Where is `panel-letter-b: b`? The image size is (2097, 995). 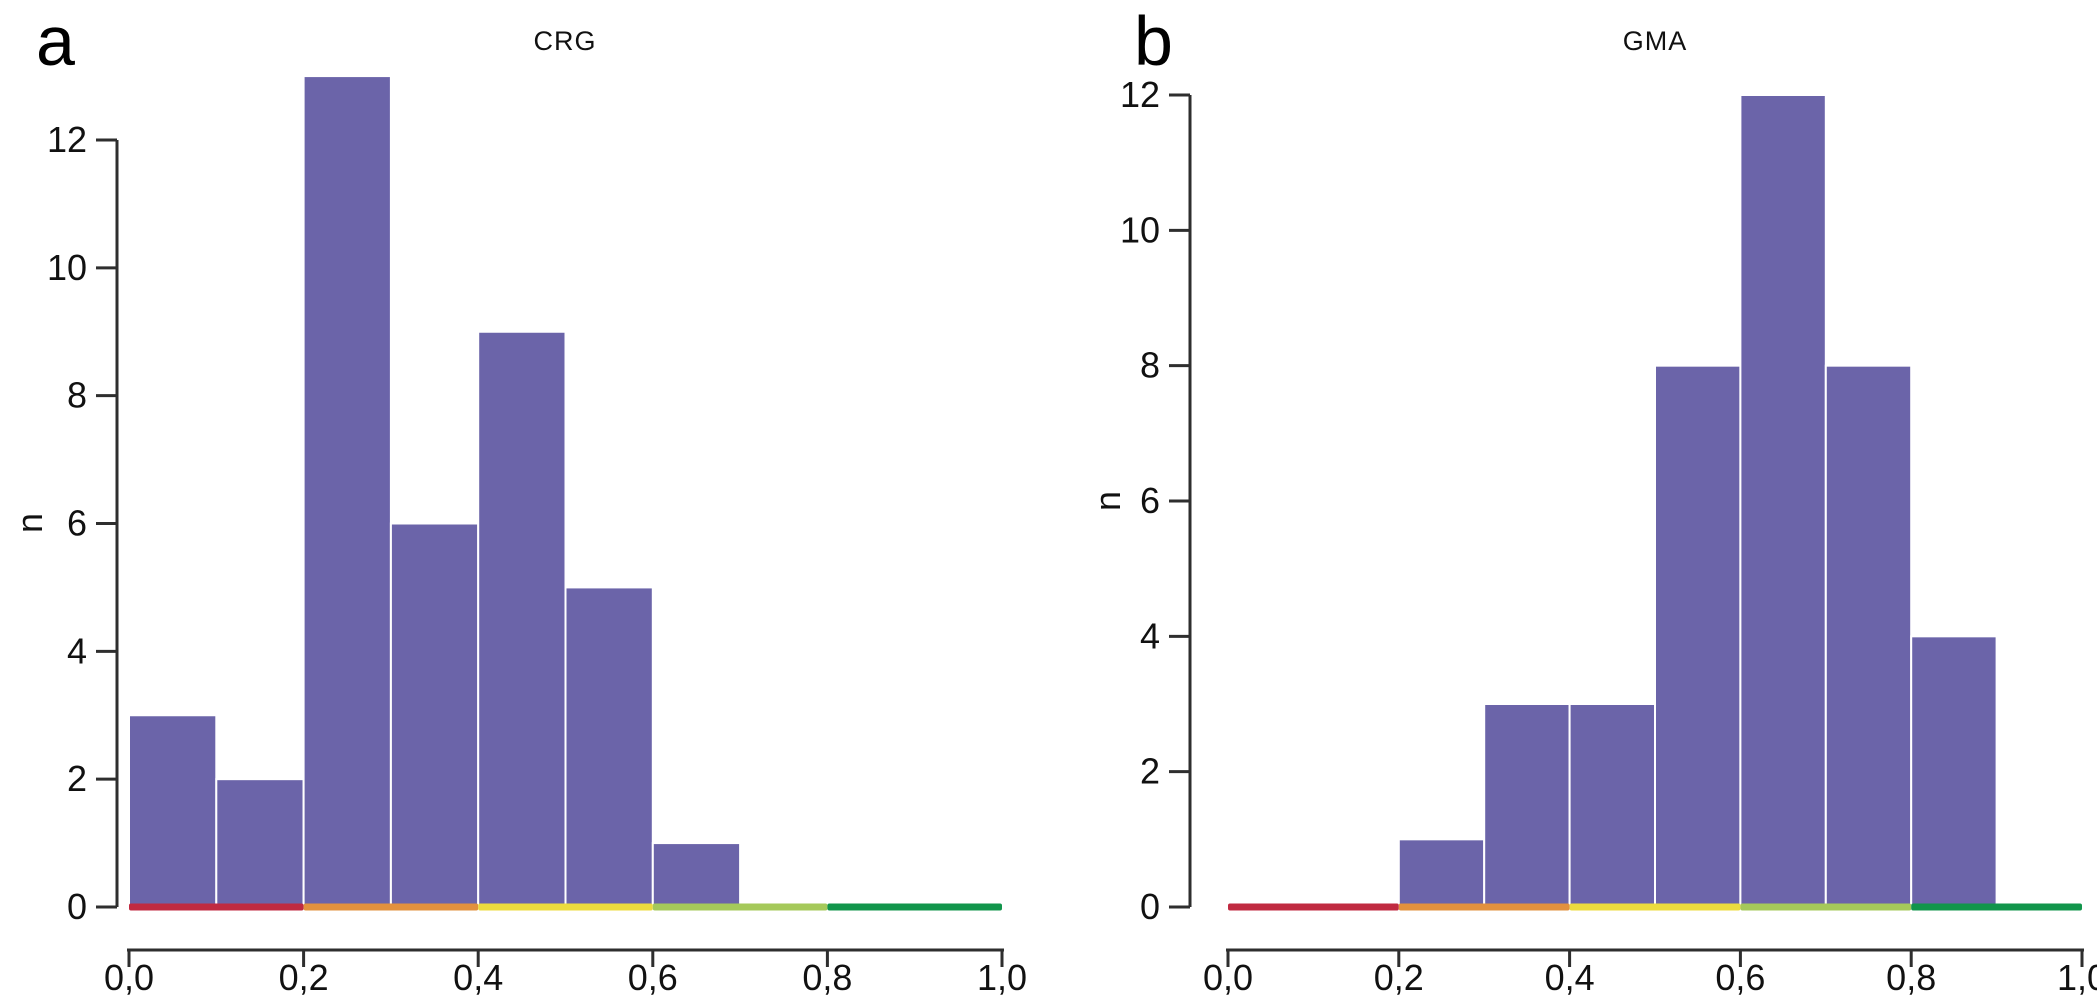 panel-letter-b: b is located at coordinates (1153, 41).